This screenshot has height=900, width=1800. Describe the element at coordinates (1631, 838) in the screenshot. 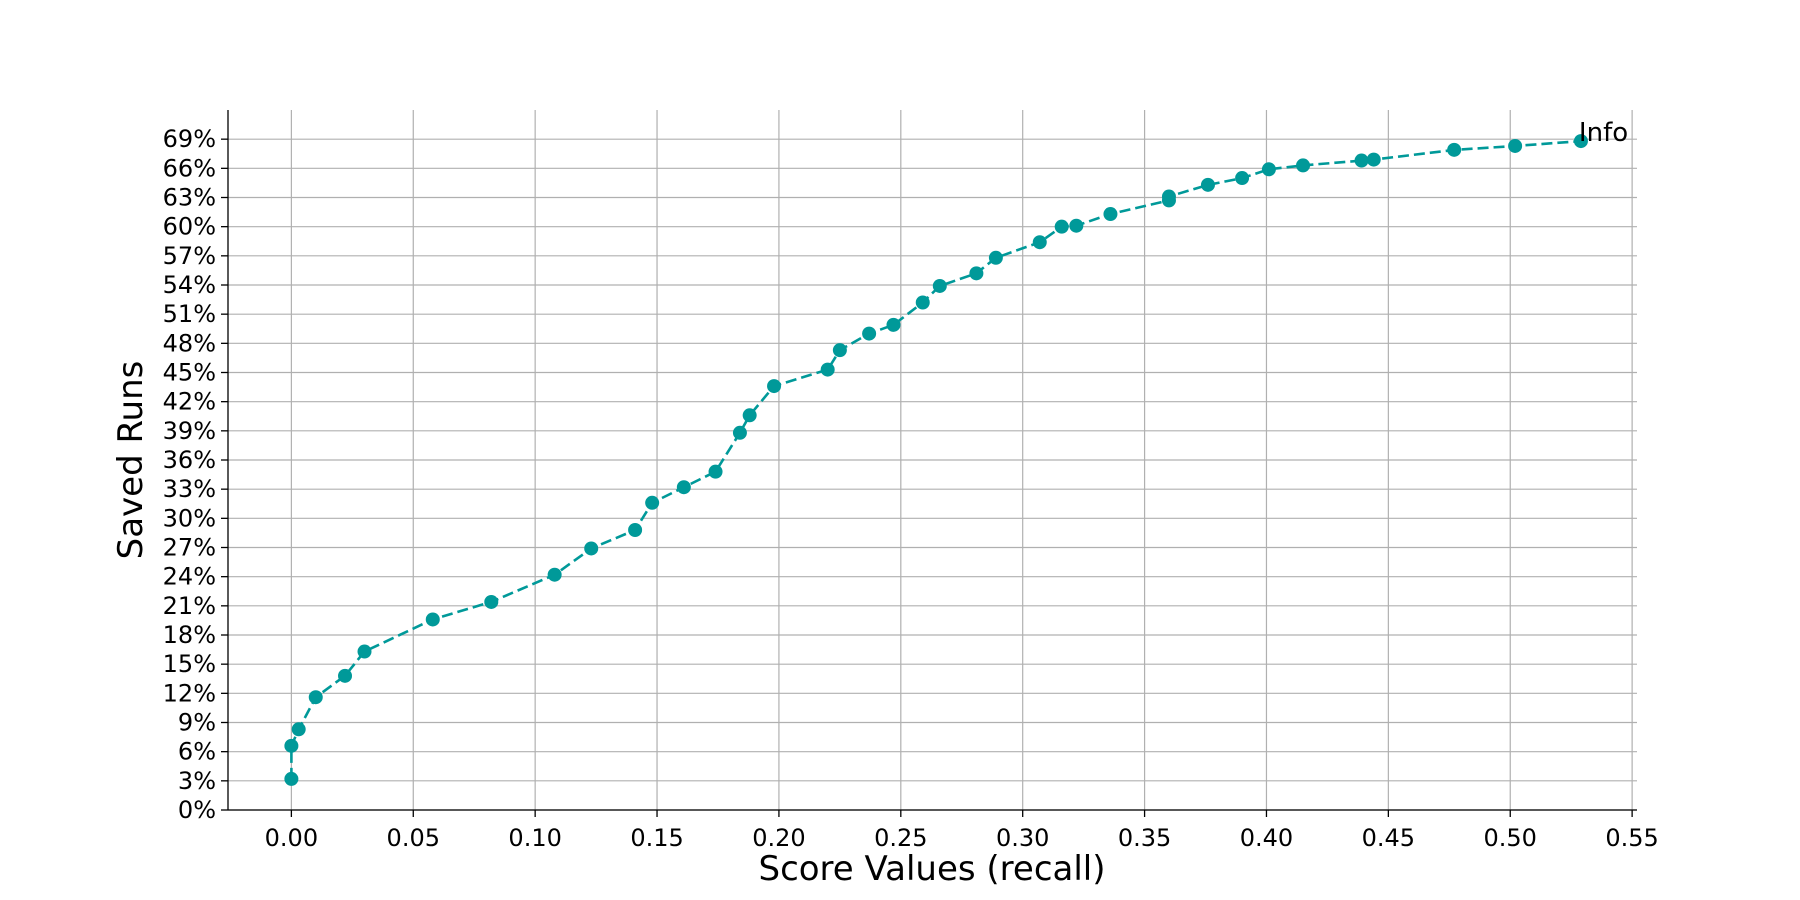

I see `x-tick-label: 0.55` at that location.